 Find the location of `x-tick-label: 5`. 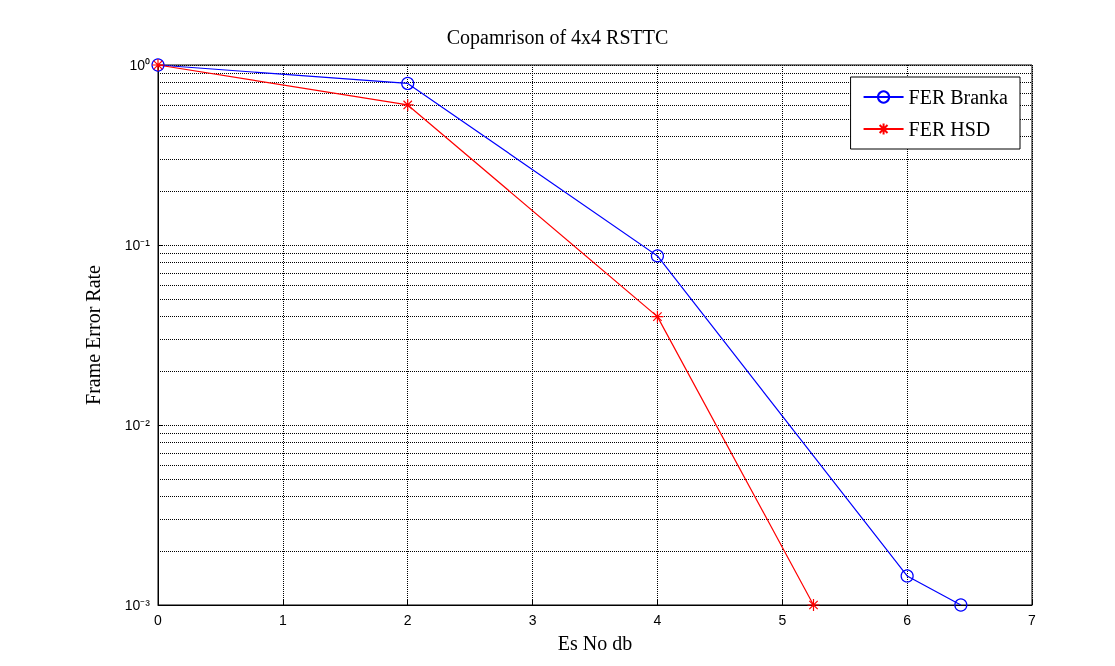

x-tick-label: 5 is located at coordinates (782, 620).